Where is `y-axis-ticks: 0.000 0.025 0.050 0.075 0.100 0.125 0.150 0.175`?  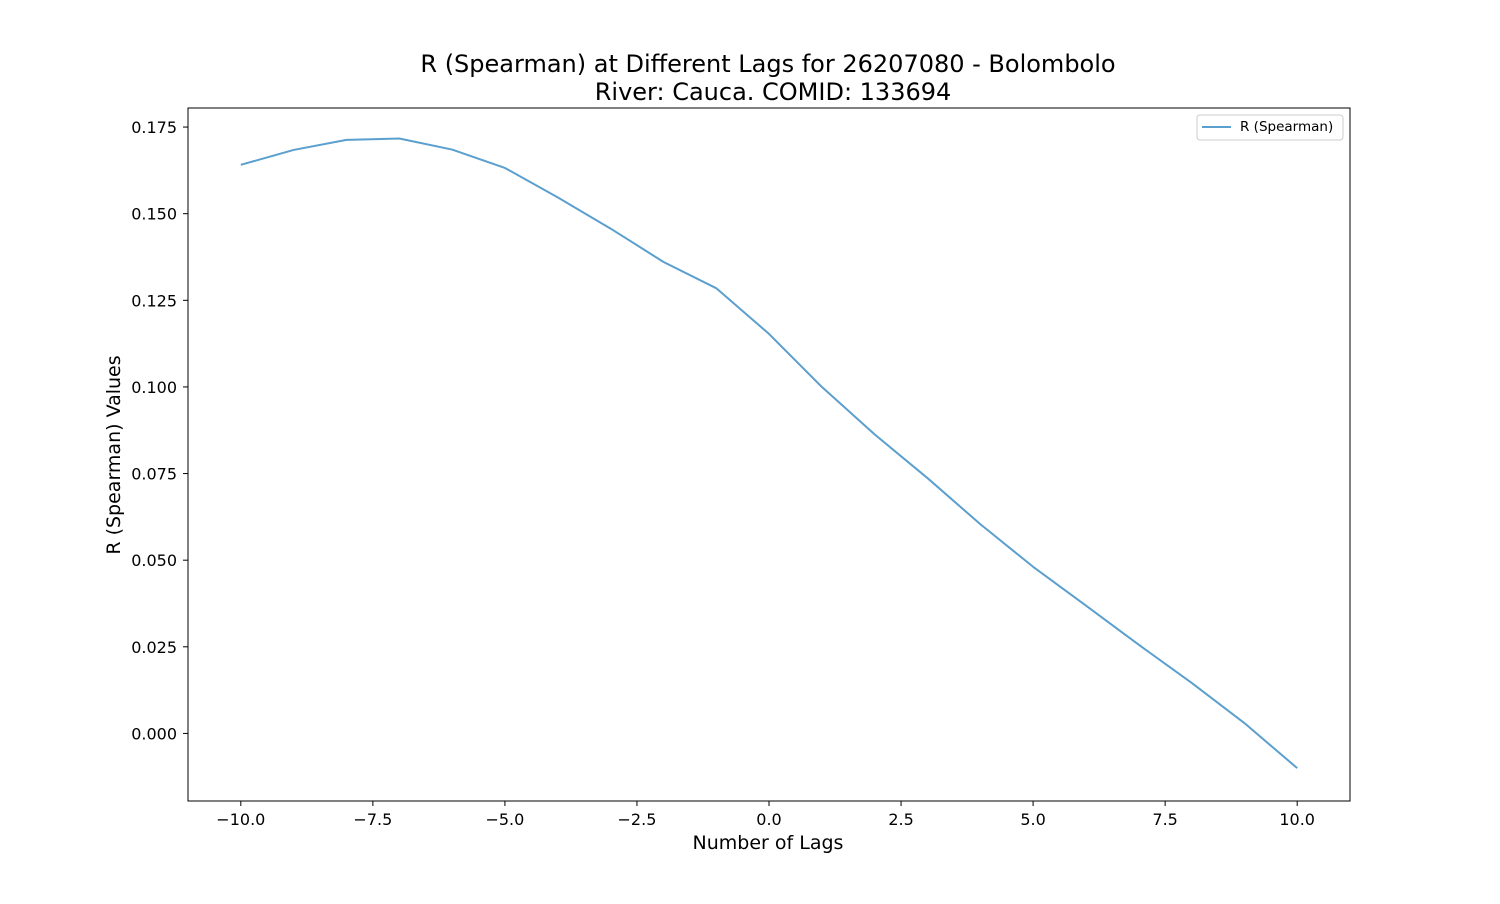 y-axis-ticks: 0.000 0.025 0.050 0.075 0.100 0.125 0.150 0.175 is located at coordinates (159, 430).